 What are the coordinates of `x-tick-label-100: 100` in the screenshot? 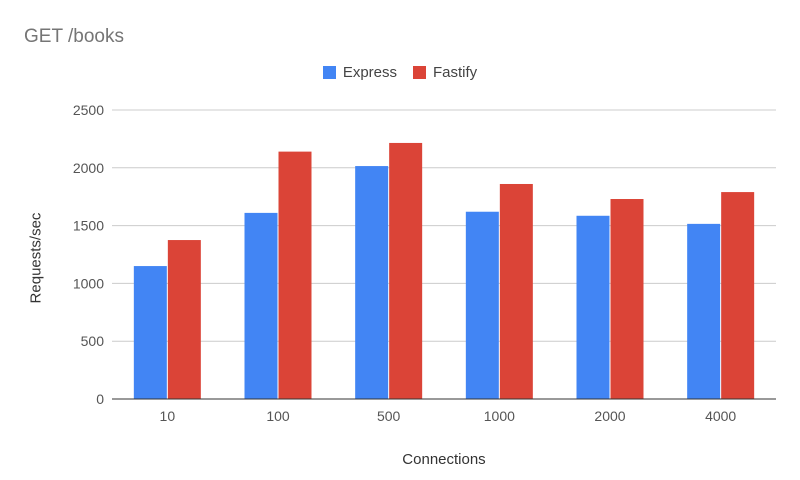 It's located at (278, 416).